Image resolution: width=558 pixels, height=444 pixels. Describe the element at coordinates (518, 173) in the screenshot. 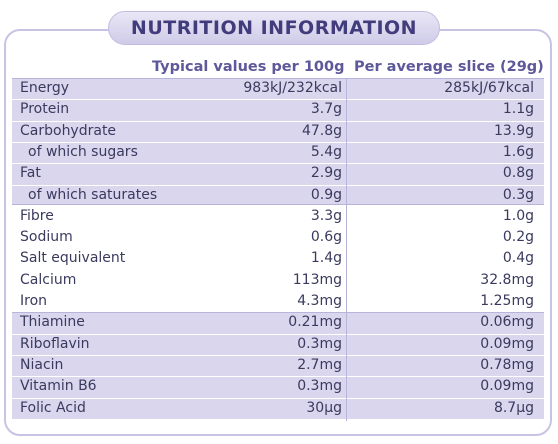

I see `value-per-slice: 0.8g` at that location.